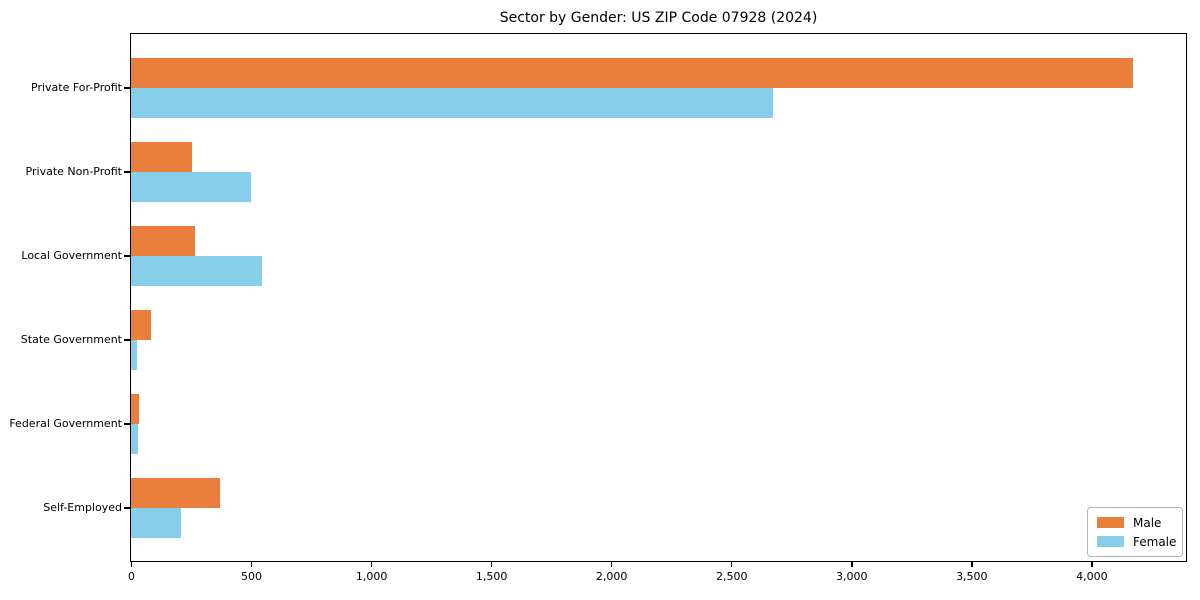 The image size is (1200, 600). I want to click on bar-female-state-government, so click(134, 354).